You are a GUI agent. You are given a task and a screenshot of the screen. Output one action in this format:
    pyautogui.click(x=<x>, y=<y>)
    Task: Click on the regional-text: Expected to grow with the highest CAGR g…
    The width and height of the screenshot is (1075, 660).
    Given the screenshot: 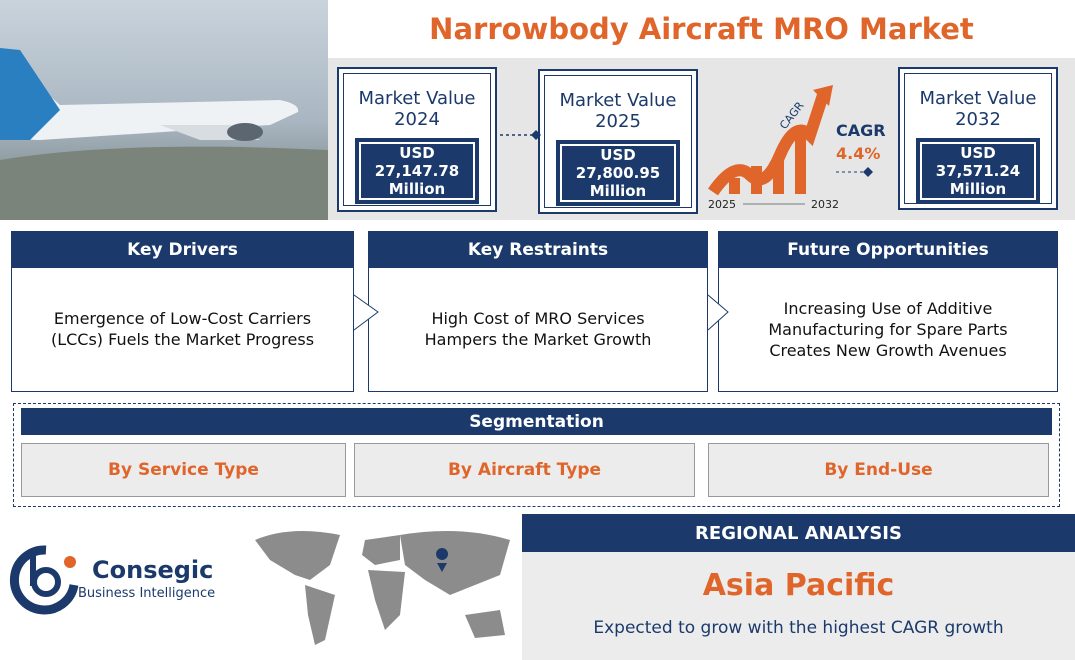 What is the action you would take?
    pyautogui.click(x=798, y=628)
    